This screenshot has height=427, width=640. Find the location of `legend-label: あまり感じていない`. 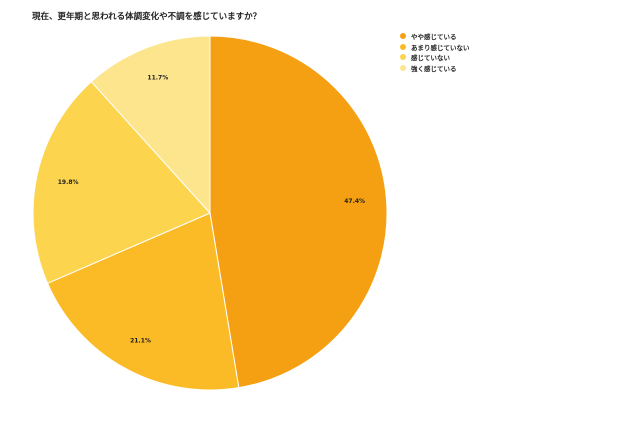

legend-label: あまり感じていない is located at coordinates (440, 47).